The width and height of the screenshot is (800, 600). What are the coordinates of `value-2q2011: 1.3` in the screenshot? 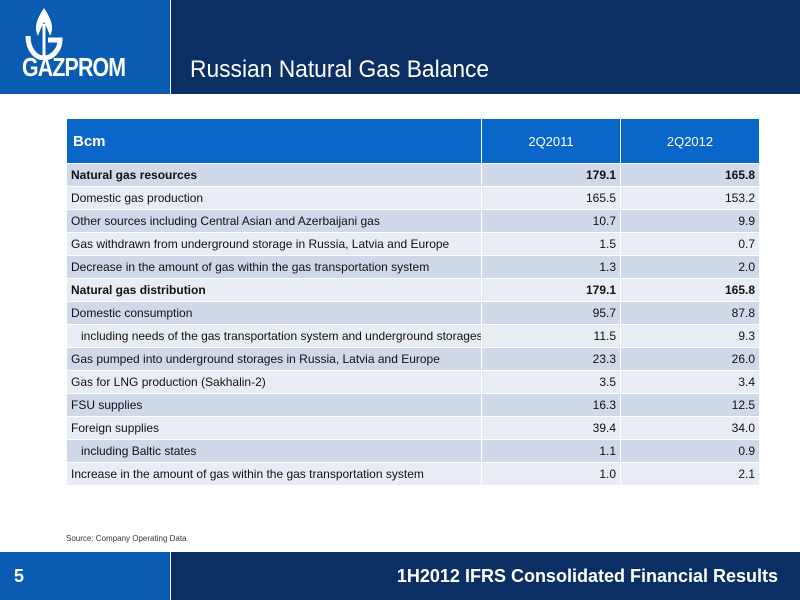 It's located at (551, 267).